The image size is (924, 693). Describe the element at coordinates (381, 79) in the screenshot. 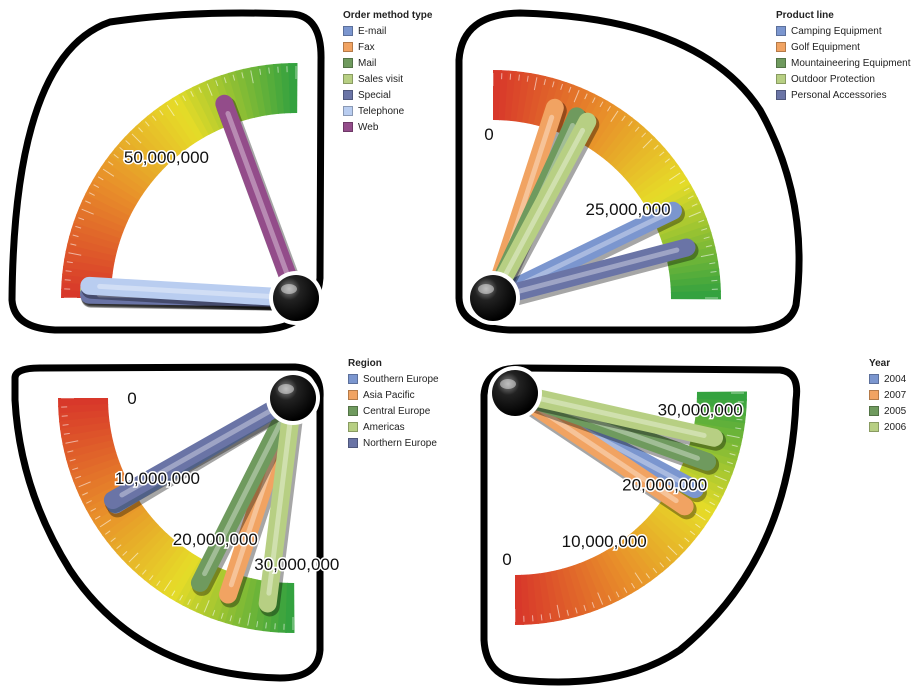

I see `legend-label: Sales visit` at that location.